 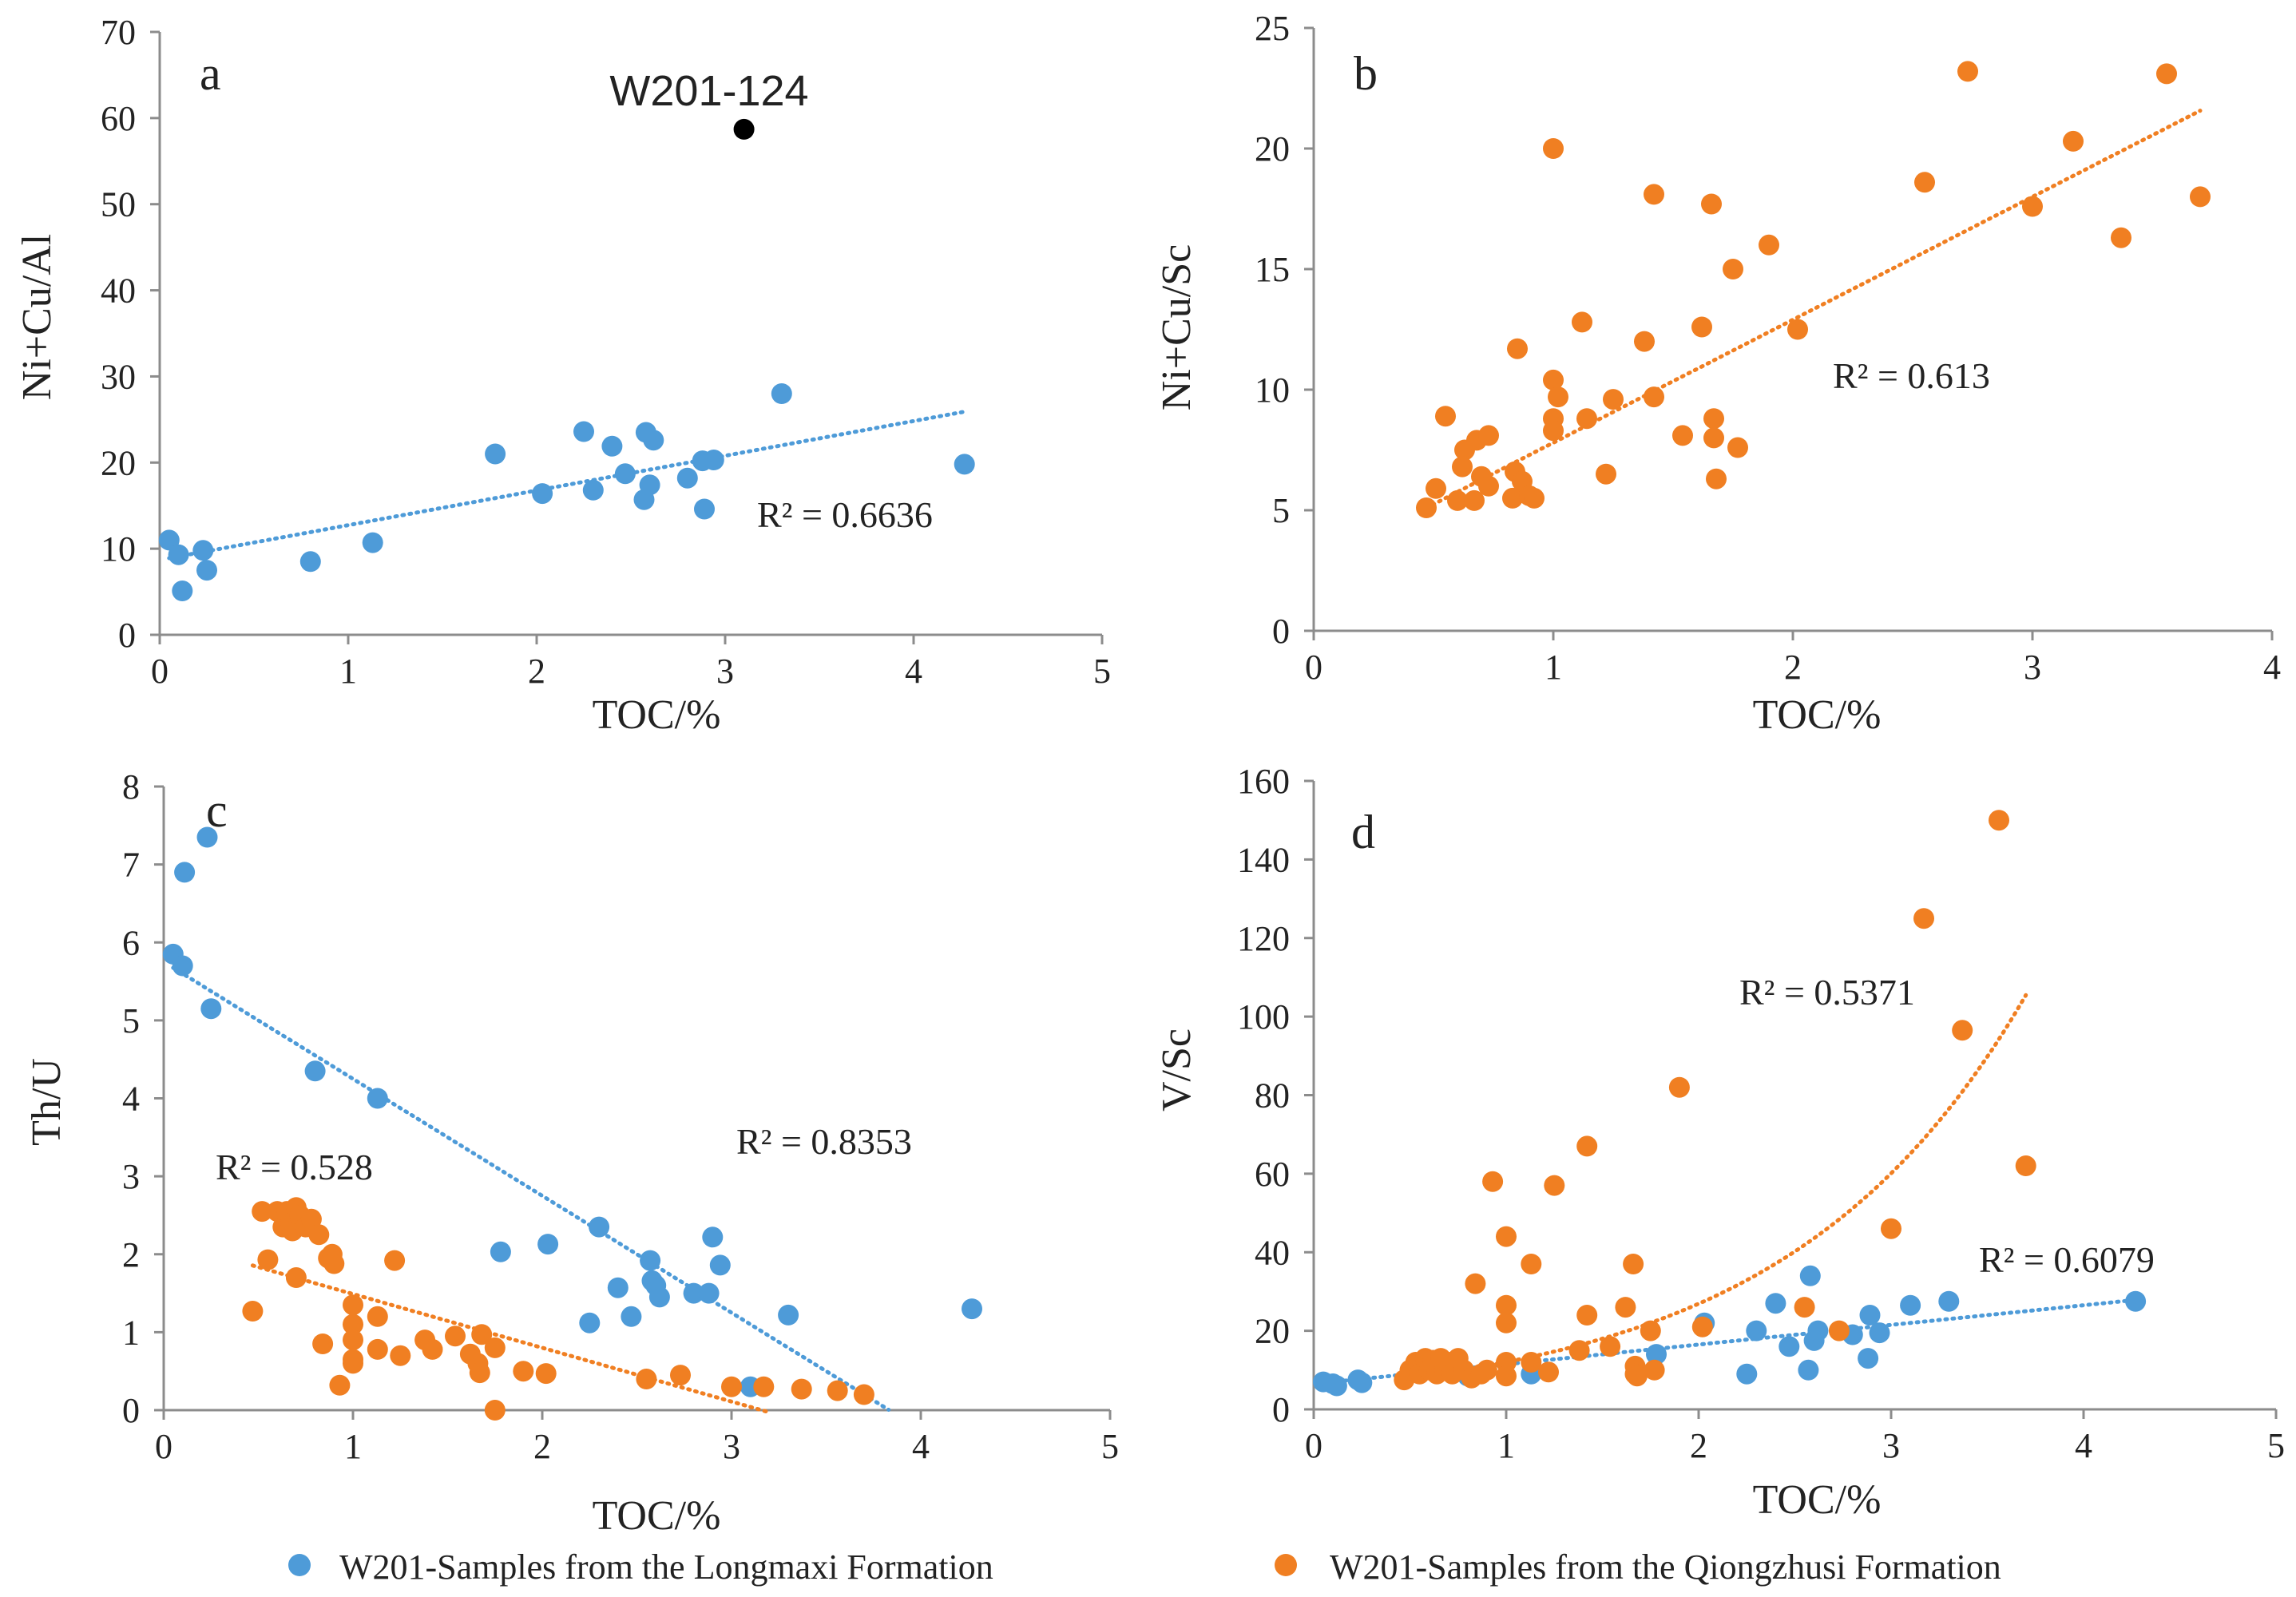 I want to click on panel-b-x-tick-label: 0, so click(x=1313, y=667).